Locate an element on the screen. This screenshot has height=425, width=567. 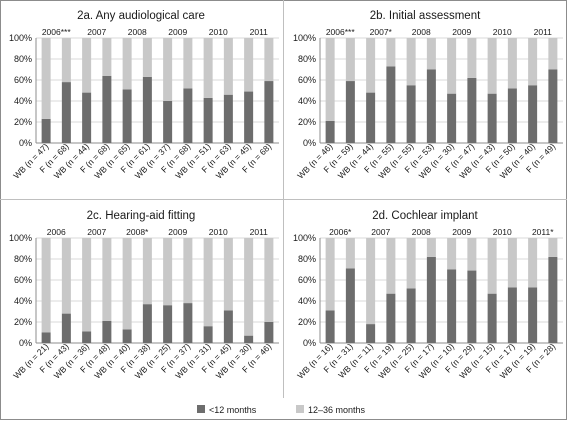
panel-title: 2d. Cochlear implant is located at coordinates (425, 216).